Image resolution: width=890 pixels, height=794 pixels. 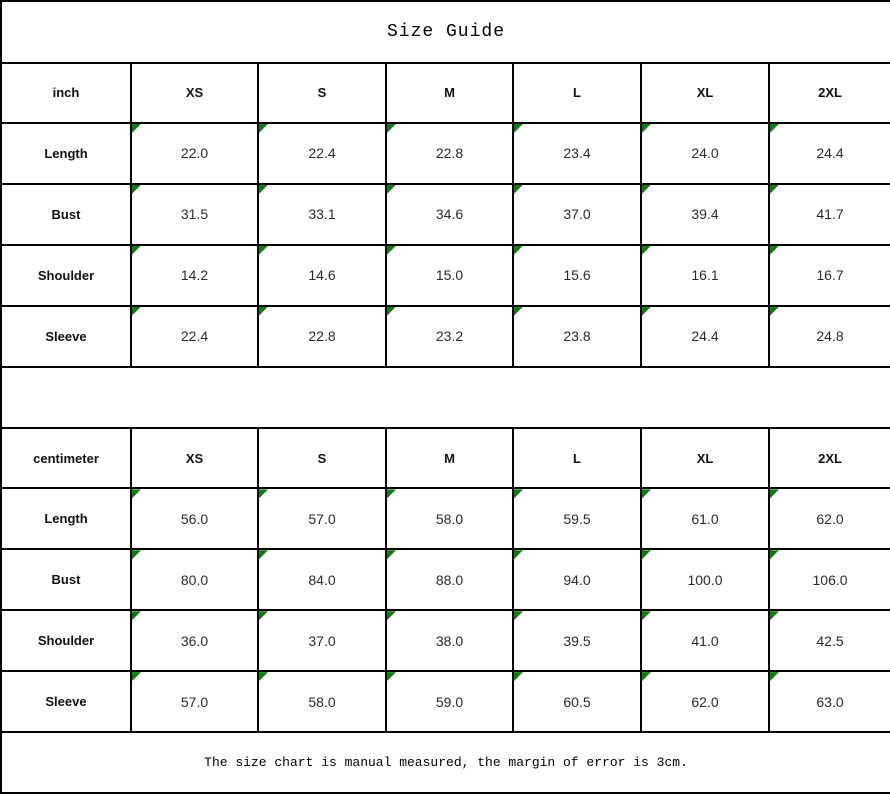 I want to click on value-text: 38.0, so click(x=449, y=640).